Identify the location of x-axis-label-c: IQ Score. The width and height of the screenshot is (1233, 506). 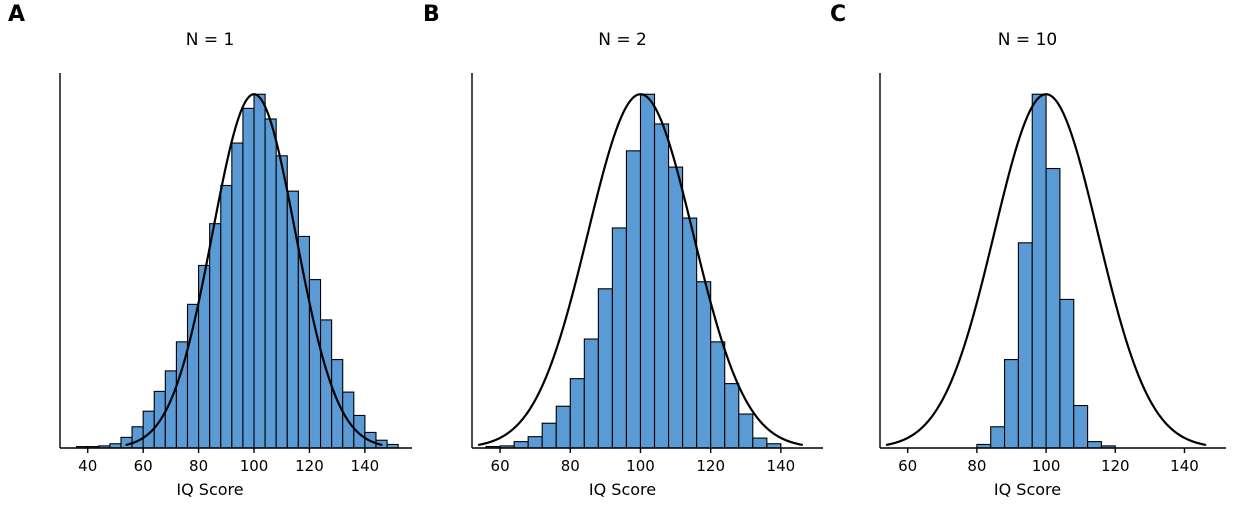
(1027, 489).